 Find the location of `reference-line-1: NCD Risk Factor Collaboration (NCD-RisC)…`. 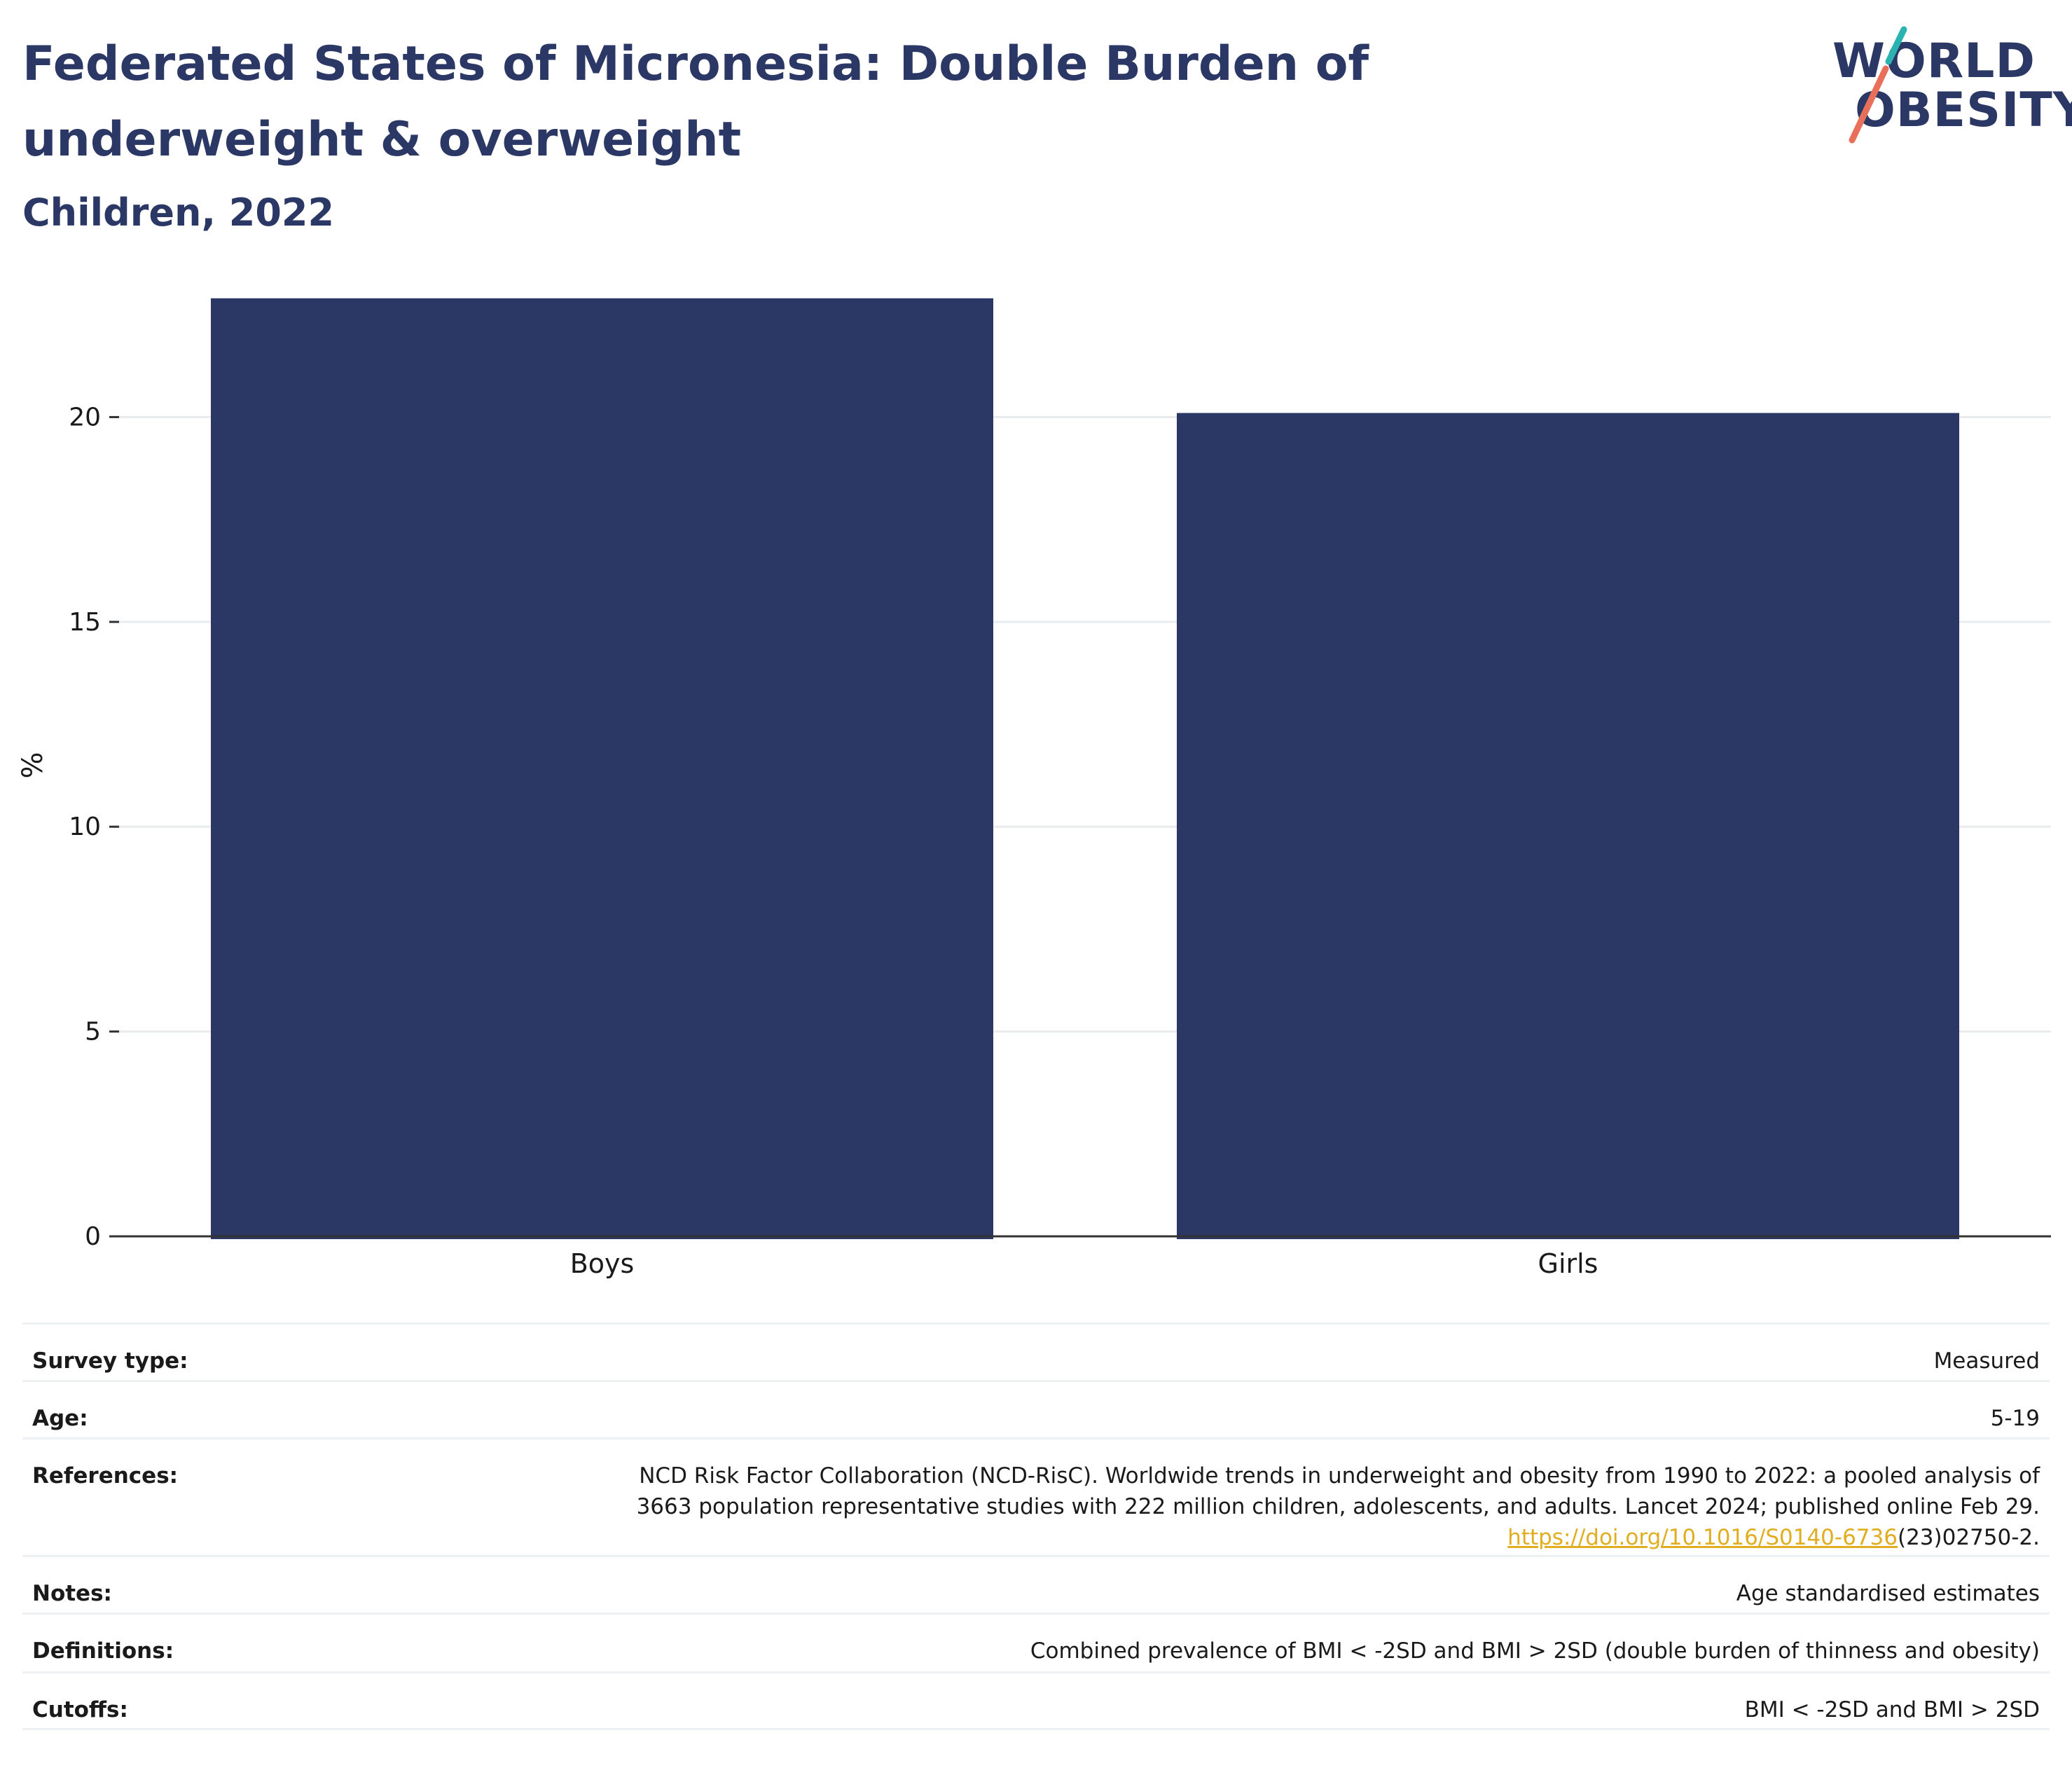

reference-line-1: NCD Risk Factor Collaboration (NCD-RisC)… is located at coordinates (1340, 1476).